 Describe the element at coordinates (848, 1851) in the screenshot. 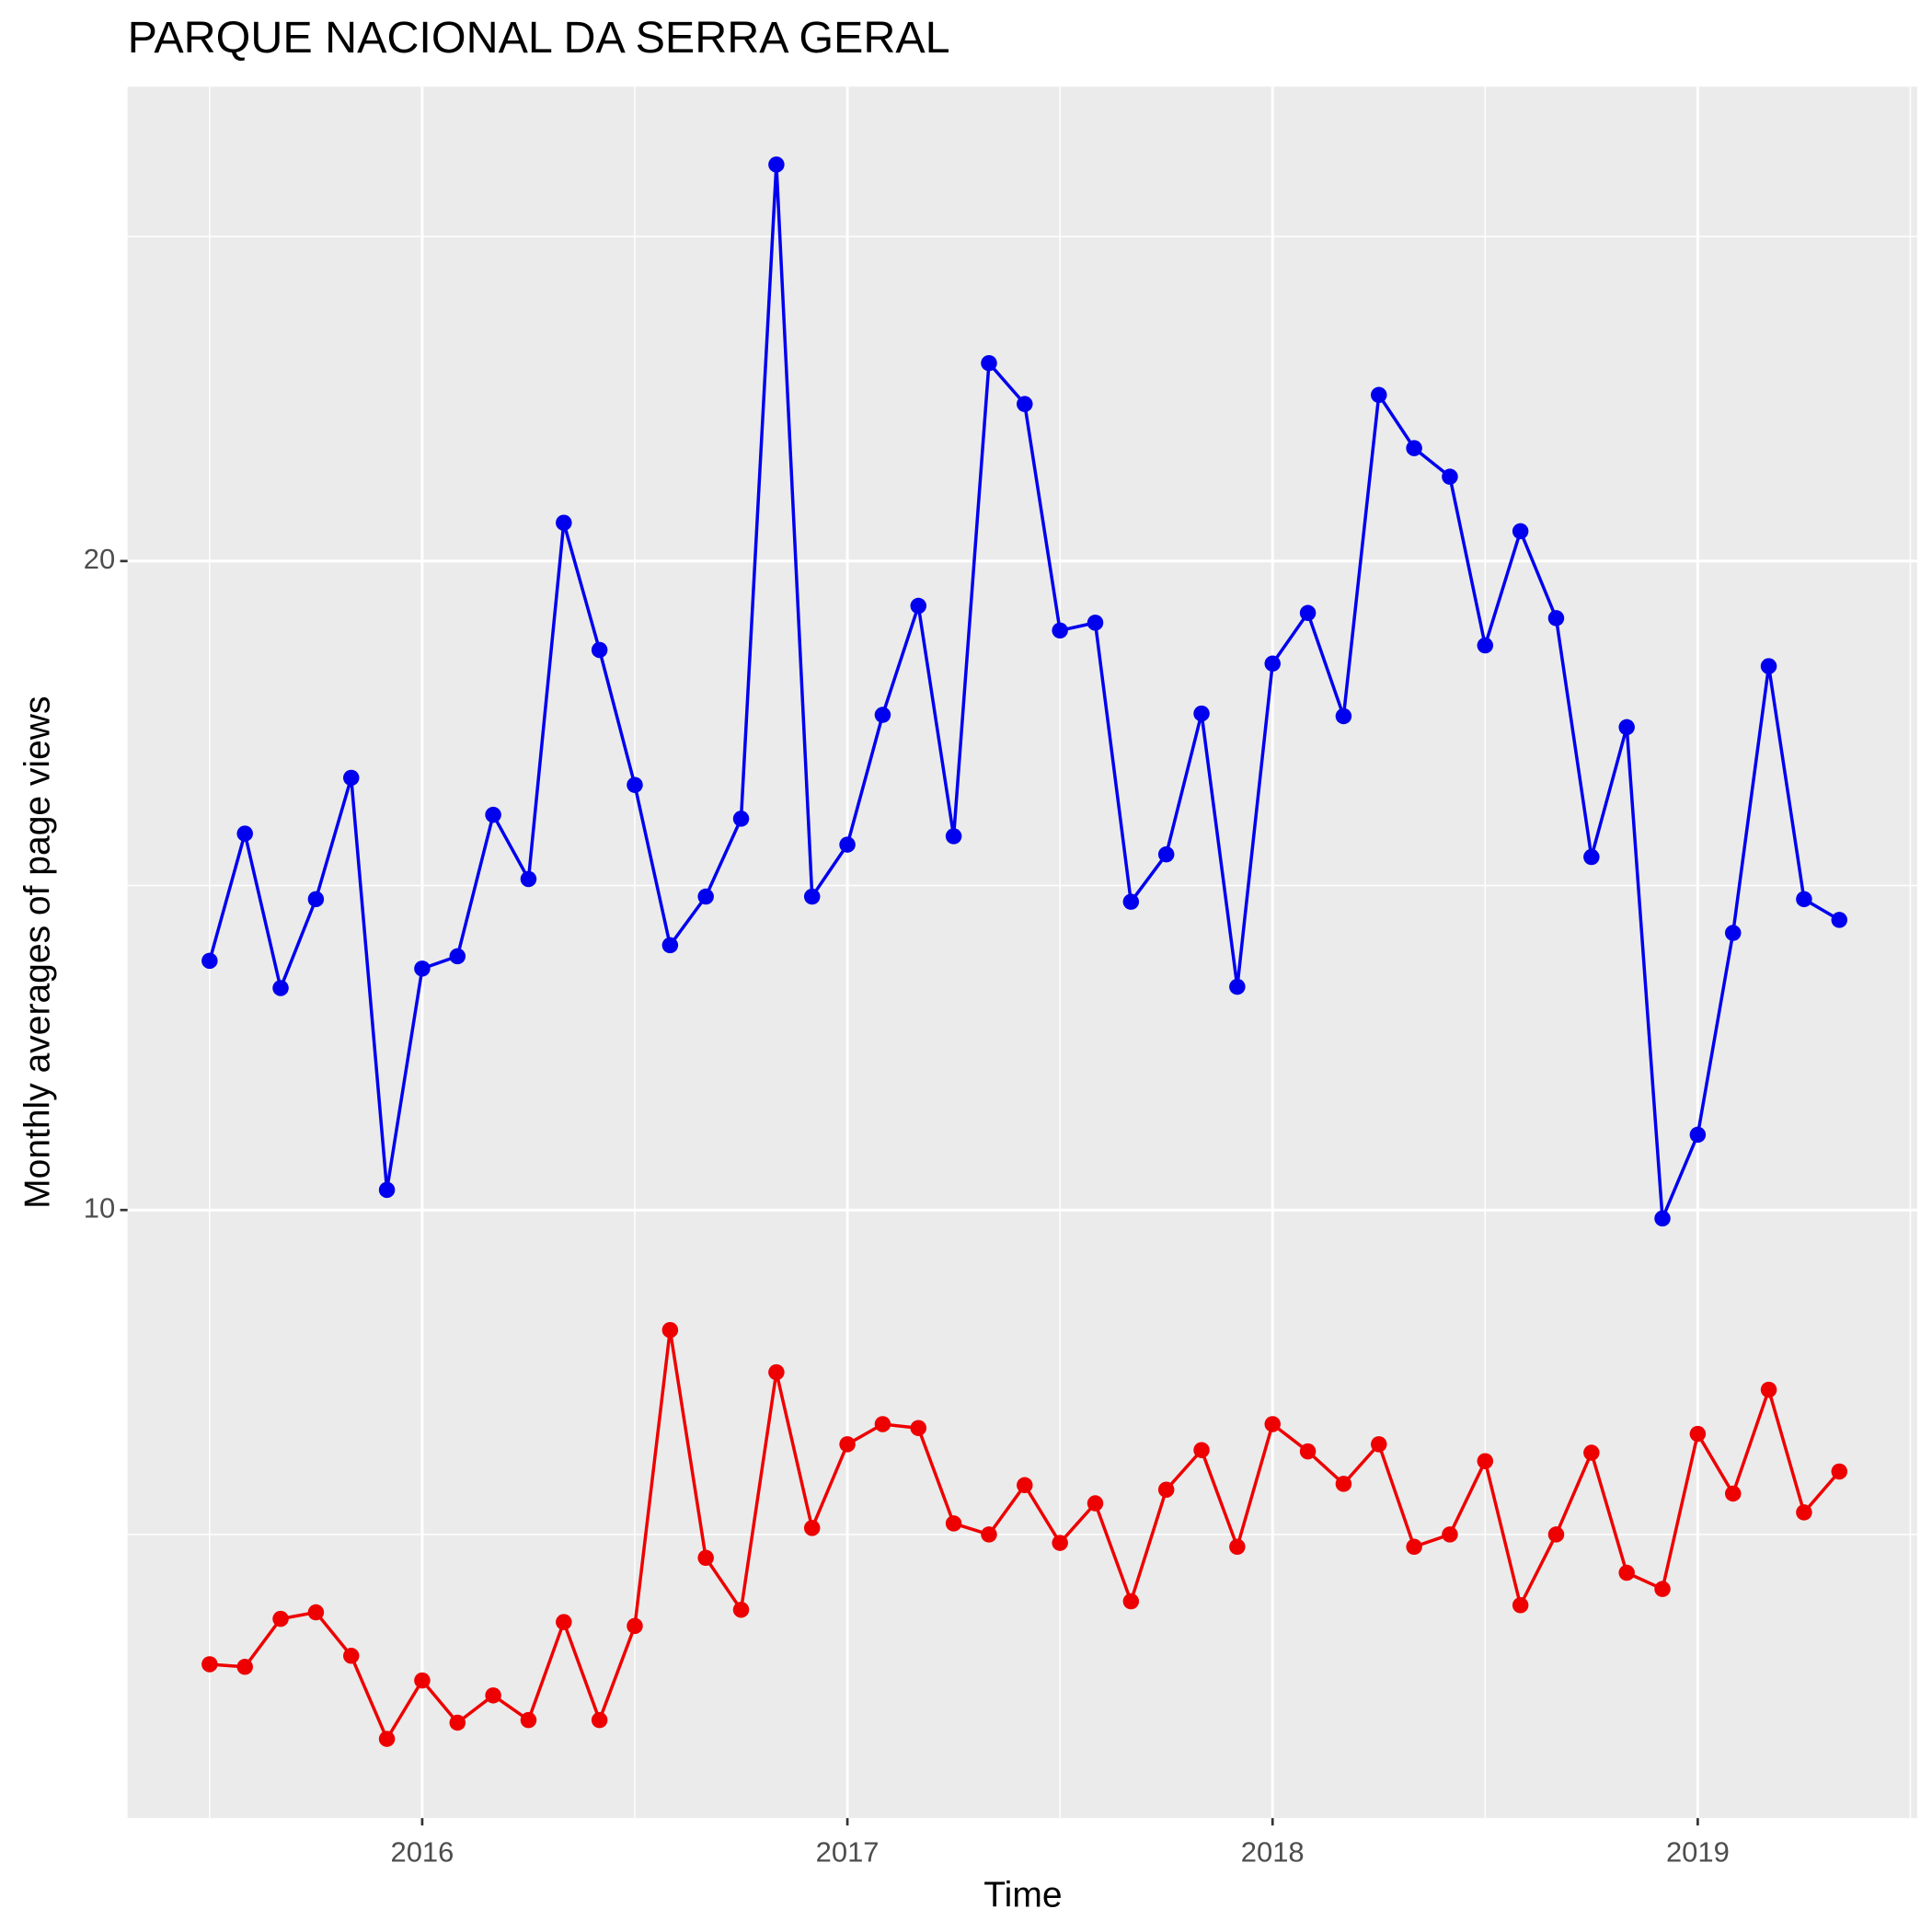

I see `x-tick-label: 2017` at that location.